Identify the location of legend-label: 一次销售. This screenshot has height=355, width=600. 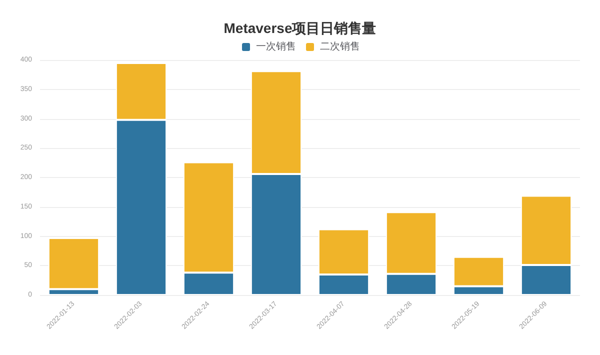
(276, 46).